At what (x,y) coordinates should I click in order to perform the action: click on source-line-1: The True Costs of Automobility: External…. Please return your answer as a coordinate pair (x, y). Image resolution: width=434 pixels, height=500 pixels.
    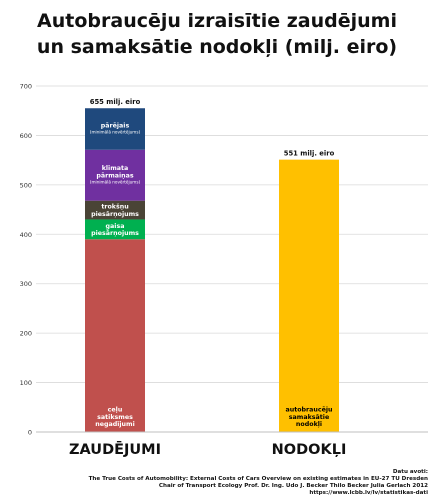
    Looking at the image, I should click on (258, 479).